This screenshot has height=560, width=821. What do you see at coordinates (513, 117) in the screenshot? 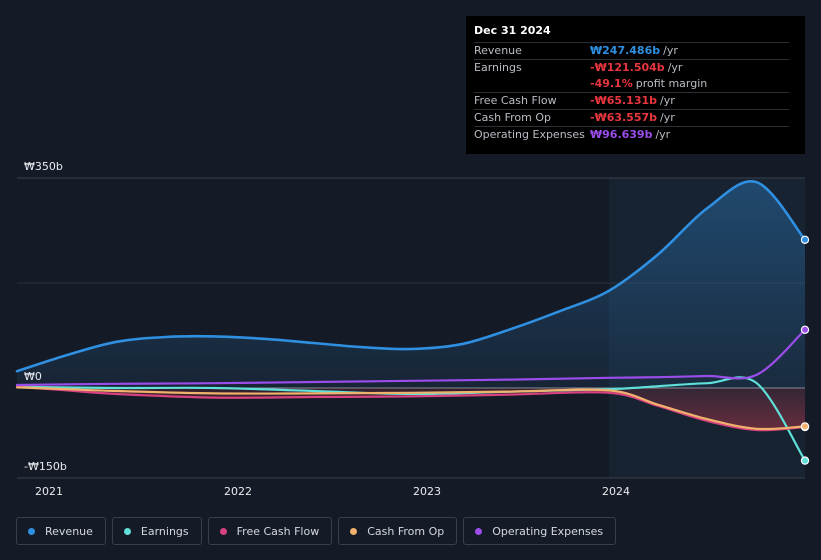
I see `tooltip-label: Cash From Op` at bounding box center [513, 117].